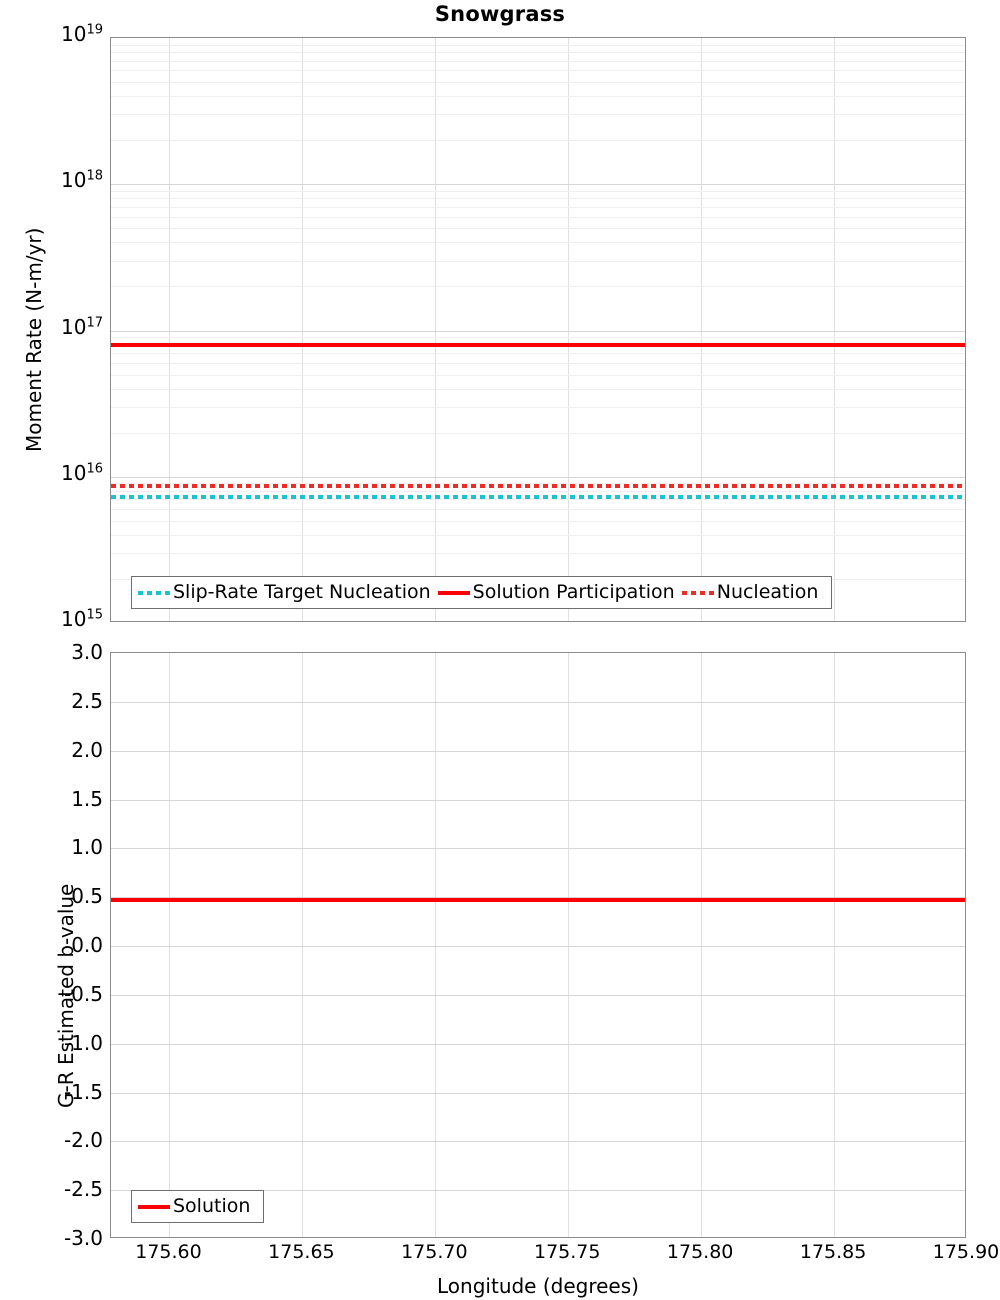 The image size is (1000, 1300). Describe the element at coordinates (833, 1252) in the screenshot. I see `x-tick-label: 175.85` at that location.